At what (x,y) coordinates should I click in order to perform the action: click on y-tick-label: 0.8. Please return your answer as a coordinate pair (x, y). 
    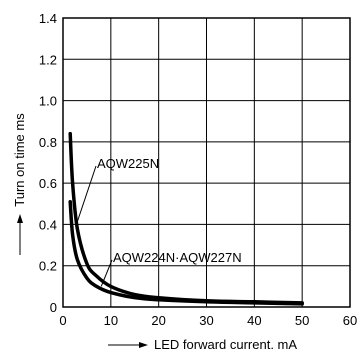
    Looking at the image, I should click on (48, 142).